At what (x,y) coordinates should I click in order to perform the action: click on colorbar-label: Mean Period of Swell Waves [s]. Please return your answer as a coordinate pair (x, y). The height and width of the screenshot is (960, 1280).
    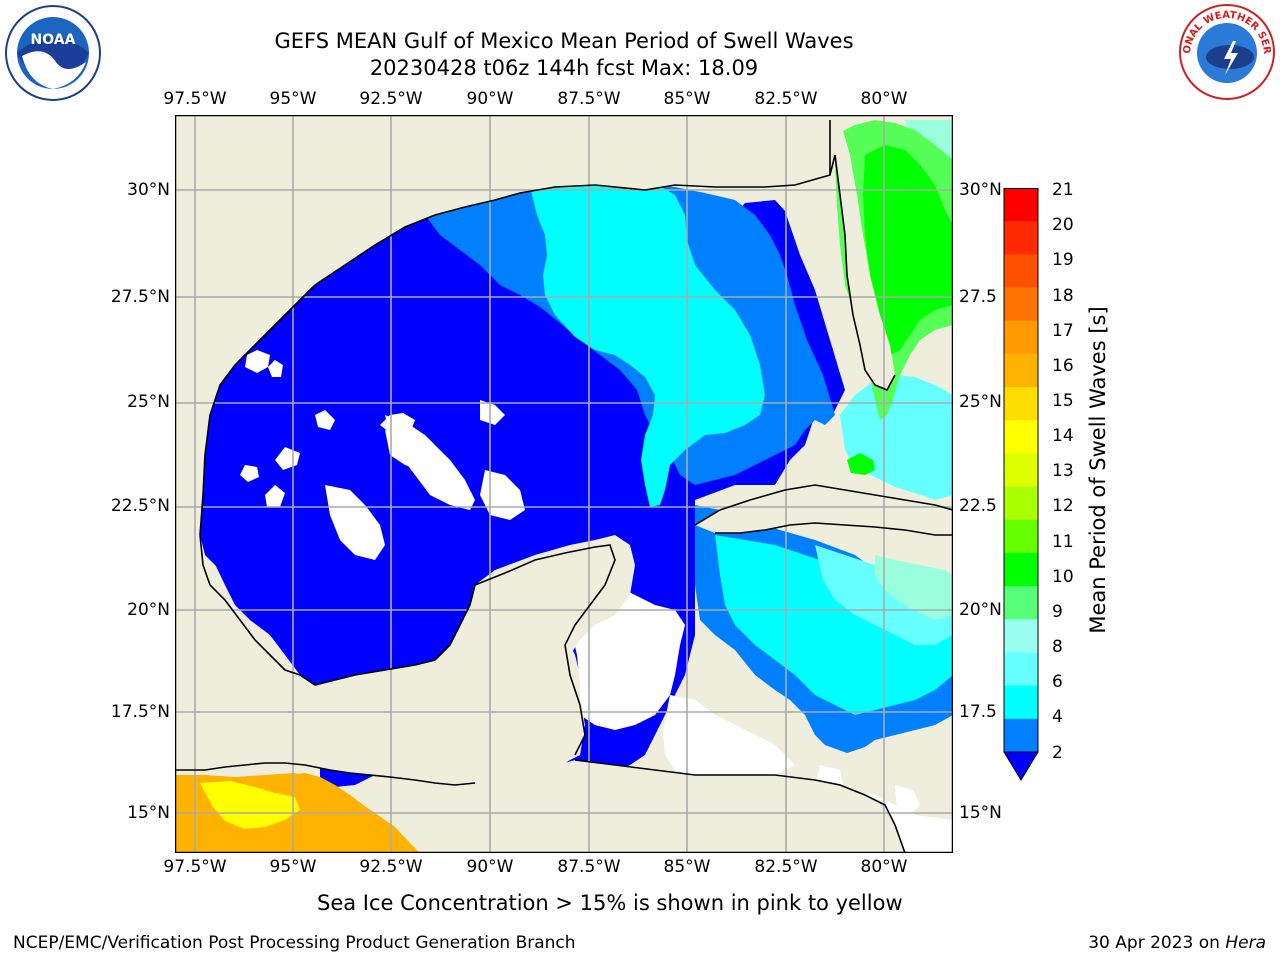
    Looking at the image, I should click on (1098, 470).